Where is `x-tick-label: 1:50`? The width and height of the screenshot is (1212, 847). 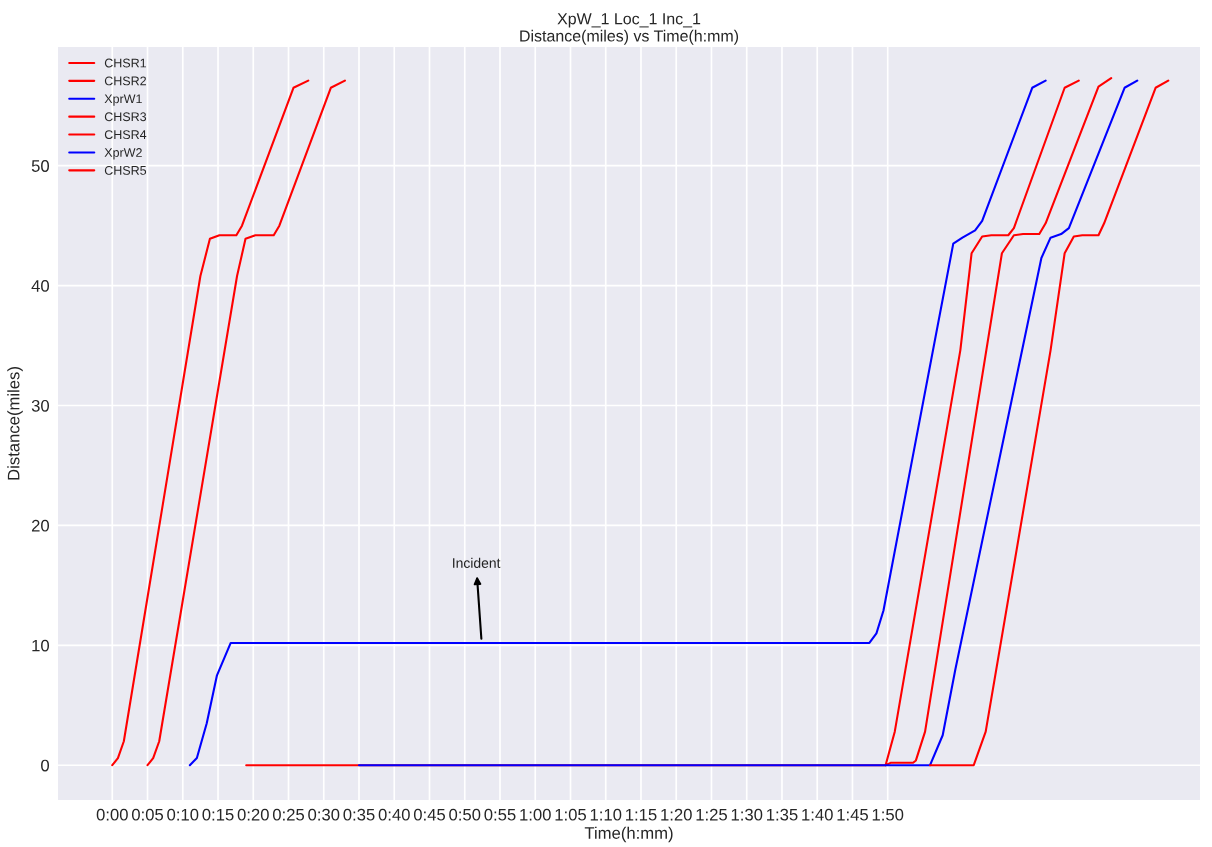 x-tick-label: 1:50 is located at coordinates (888, 814).